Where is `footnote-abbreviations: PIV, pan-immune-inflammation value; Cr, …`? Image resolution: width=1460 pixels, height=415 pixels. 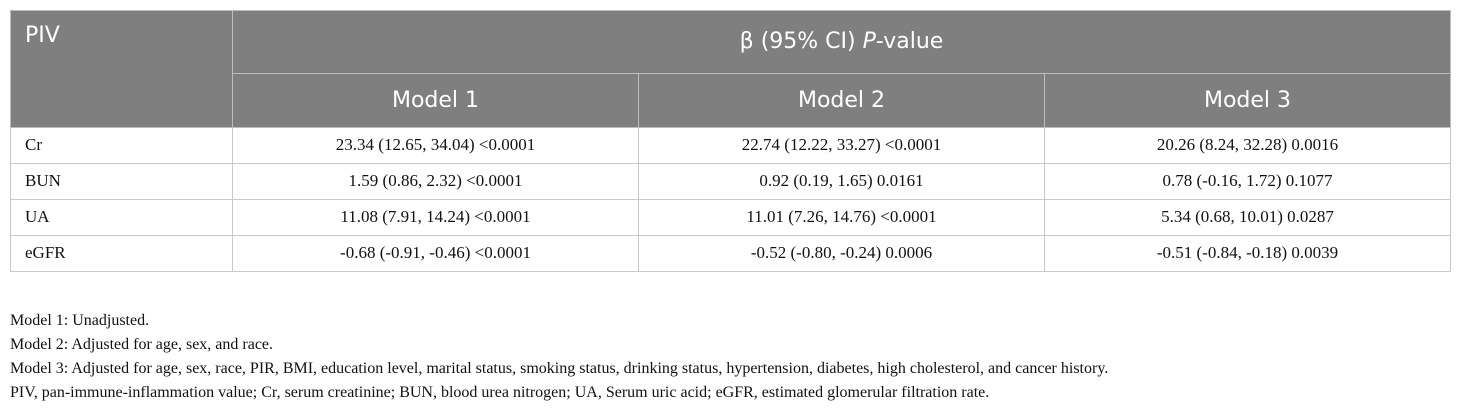
footnote-abbreviations: PIV, pan-immune-inflammation value; Cr, … is located at coordinates (500, 392).